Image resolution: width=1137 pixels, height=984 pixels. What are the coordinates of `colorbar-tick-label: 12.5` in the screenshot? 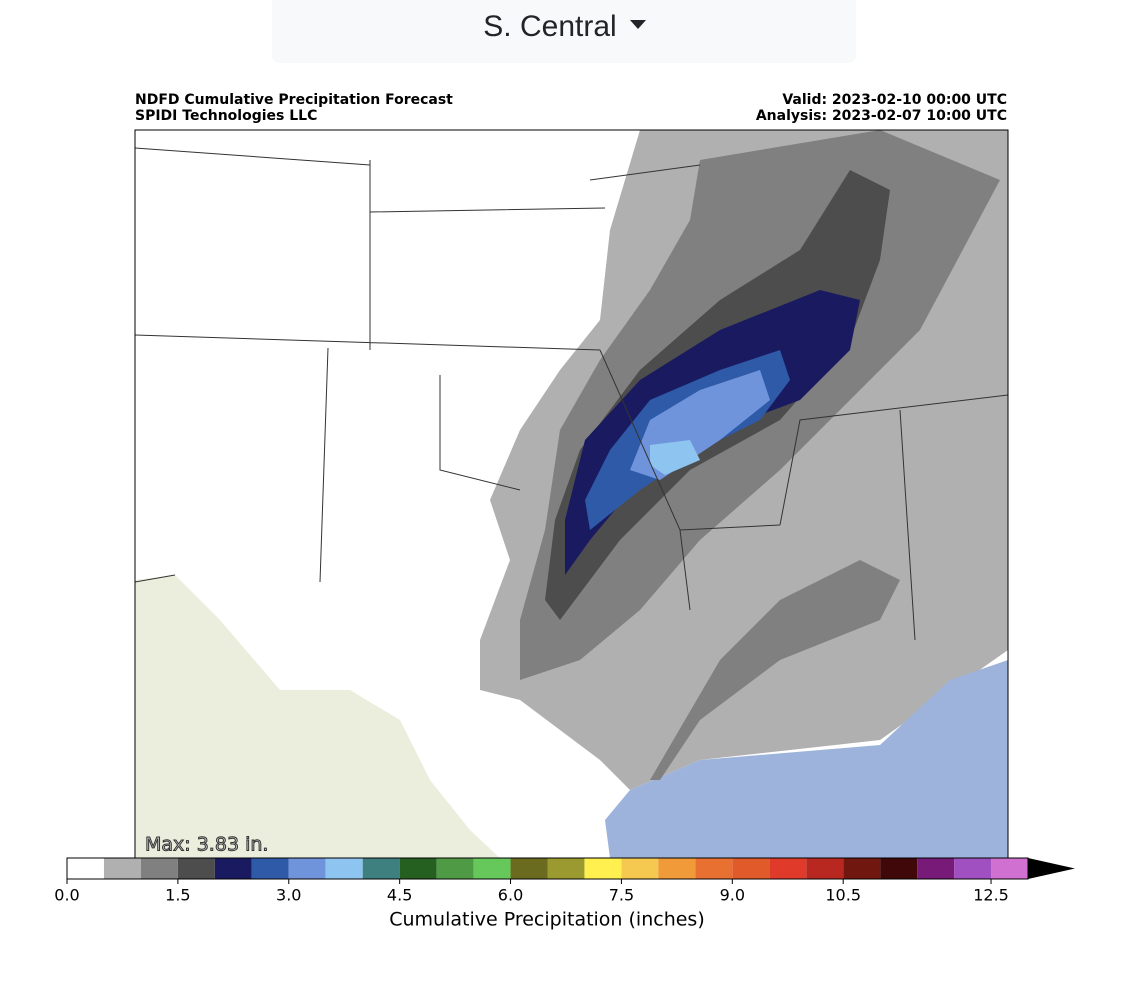 It's located at (991, 895).